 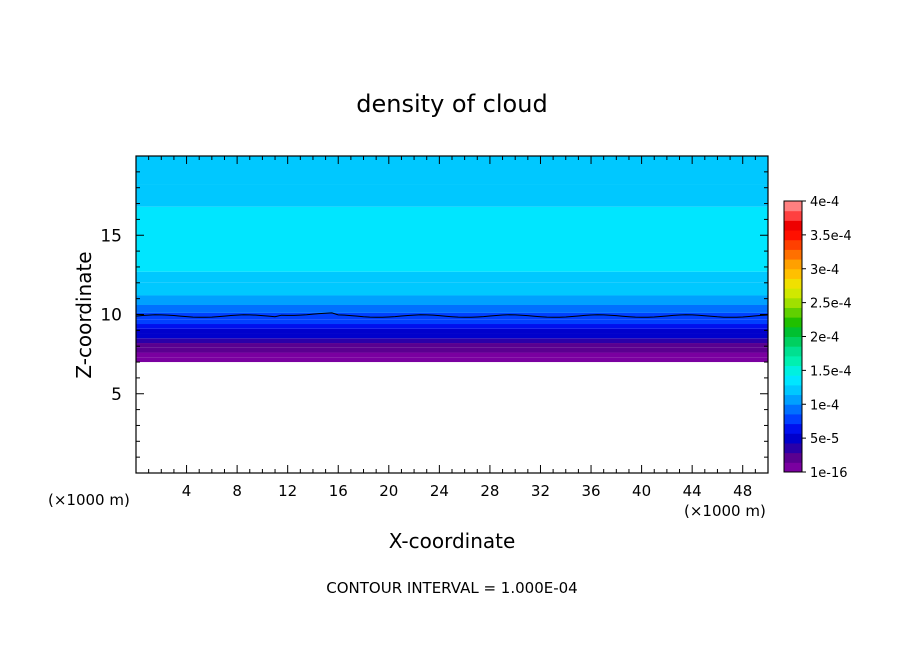 I want to click on y-tick-label: 10, so click(x=111, y=316).